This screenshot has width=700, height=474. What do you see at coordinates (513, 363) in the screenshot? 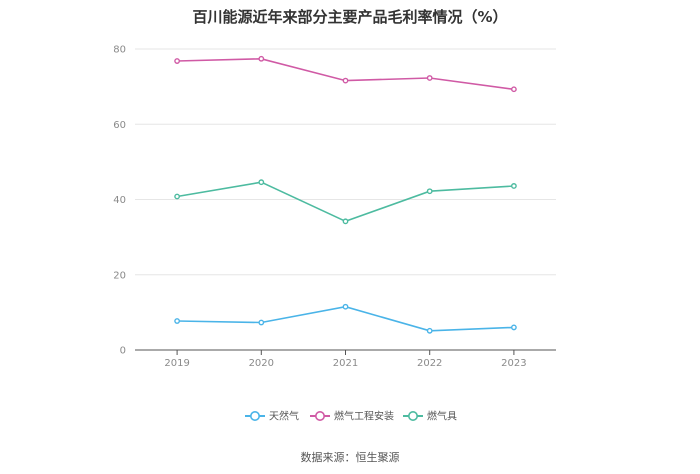
I see `x-tick-label: 2023` at bounding box center [513, 363].